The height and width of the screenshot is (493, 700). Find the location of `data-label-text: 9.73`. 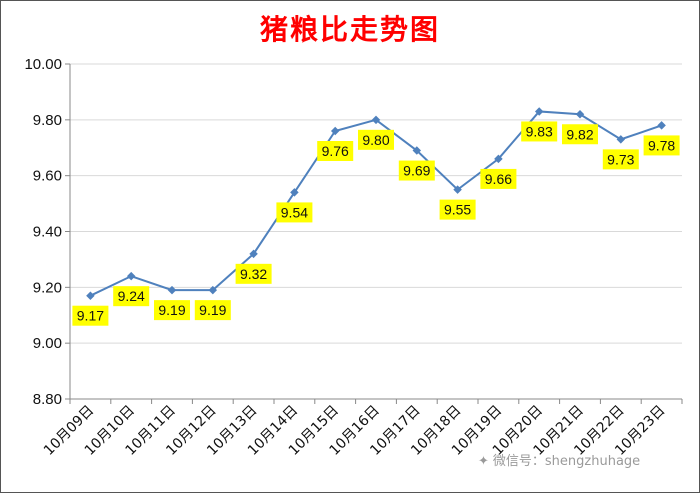

data-label-text: 9.73 is located at coordinates (620, 159).